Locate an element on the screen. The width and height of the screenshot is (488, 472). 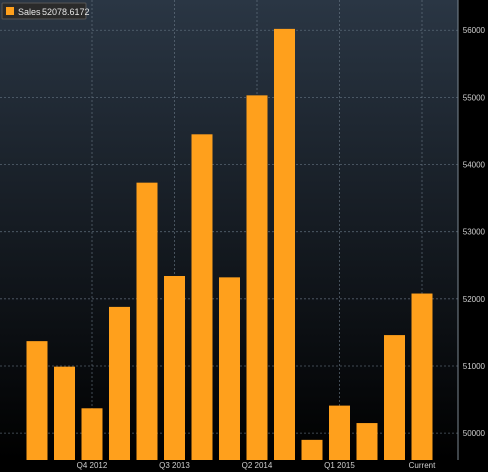
legend: Sales 52078.6172 is located at coordinates (45, 11).